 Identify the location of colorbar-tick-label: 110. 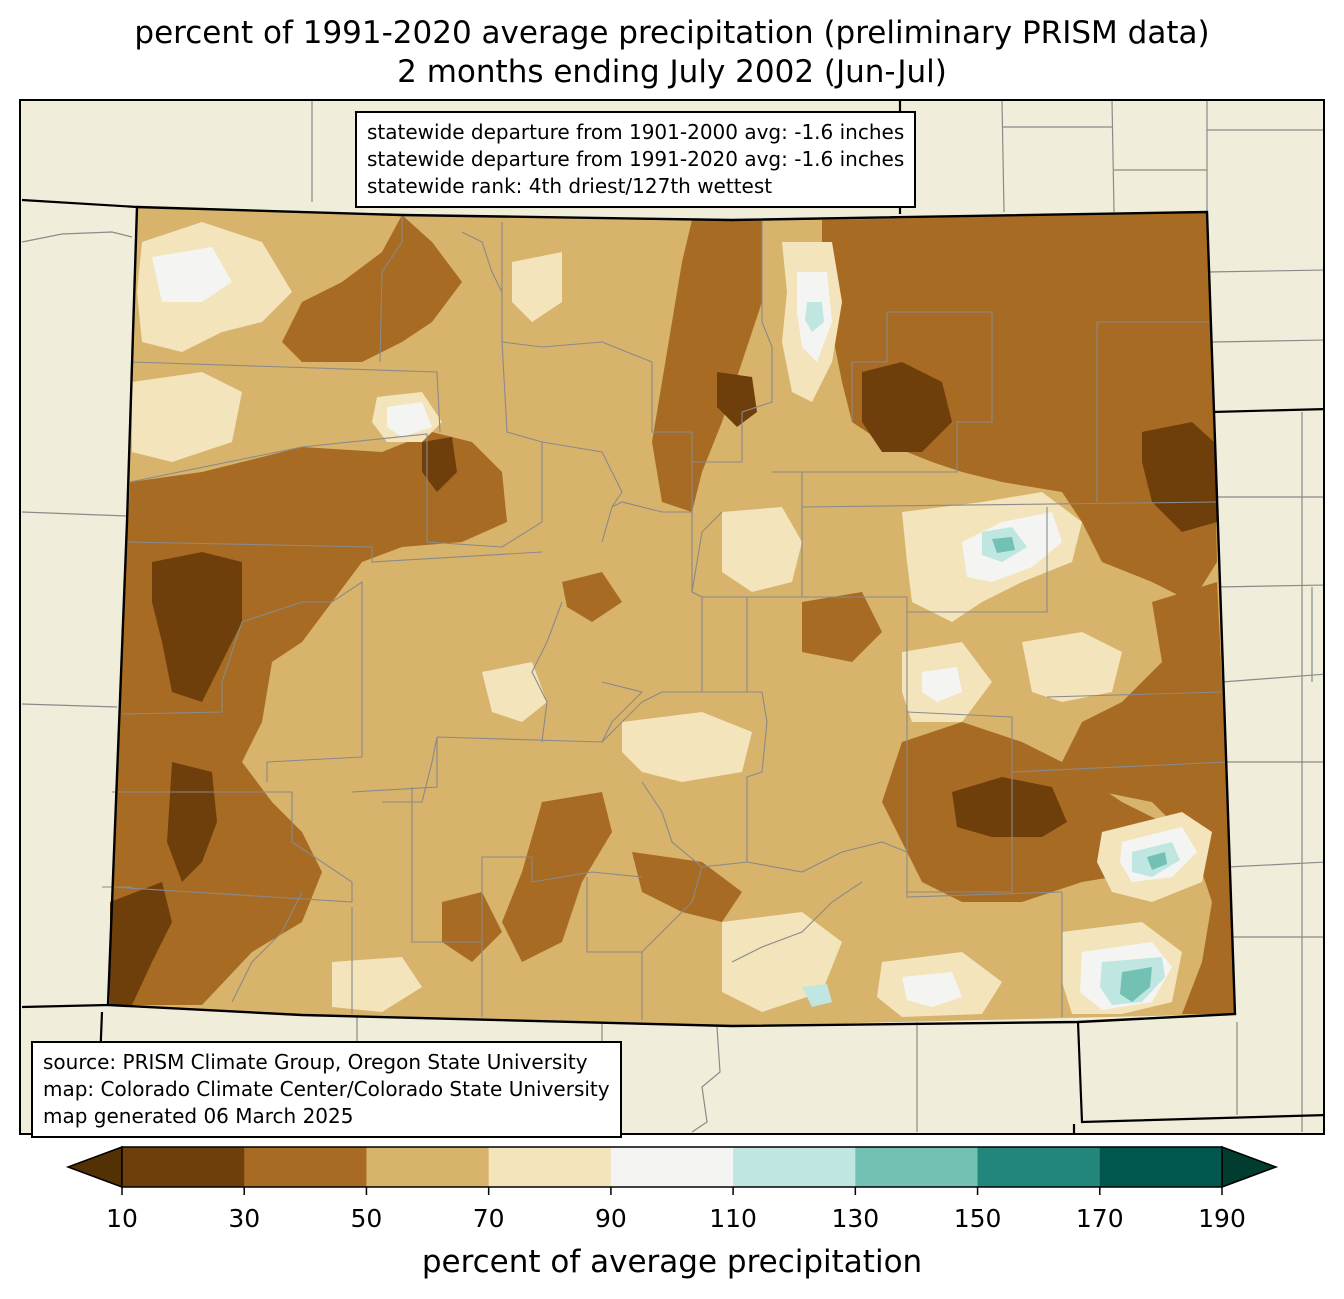
(733, 1218).